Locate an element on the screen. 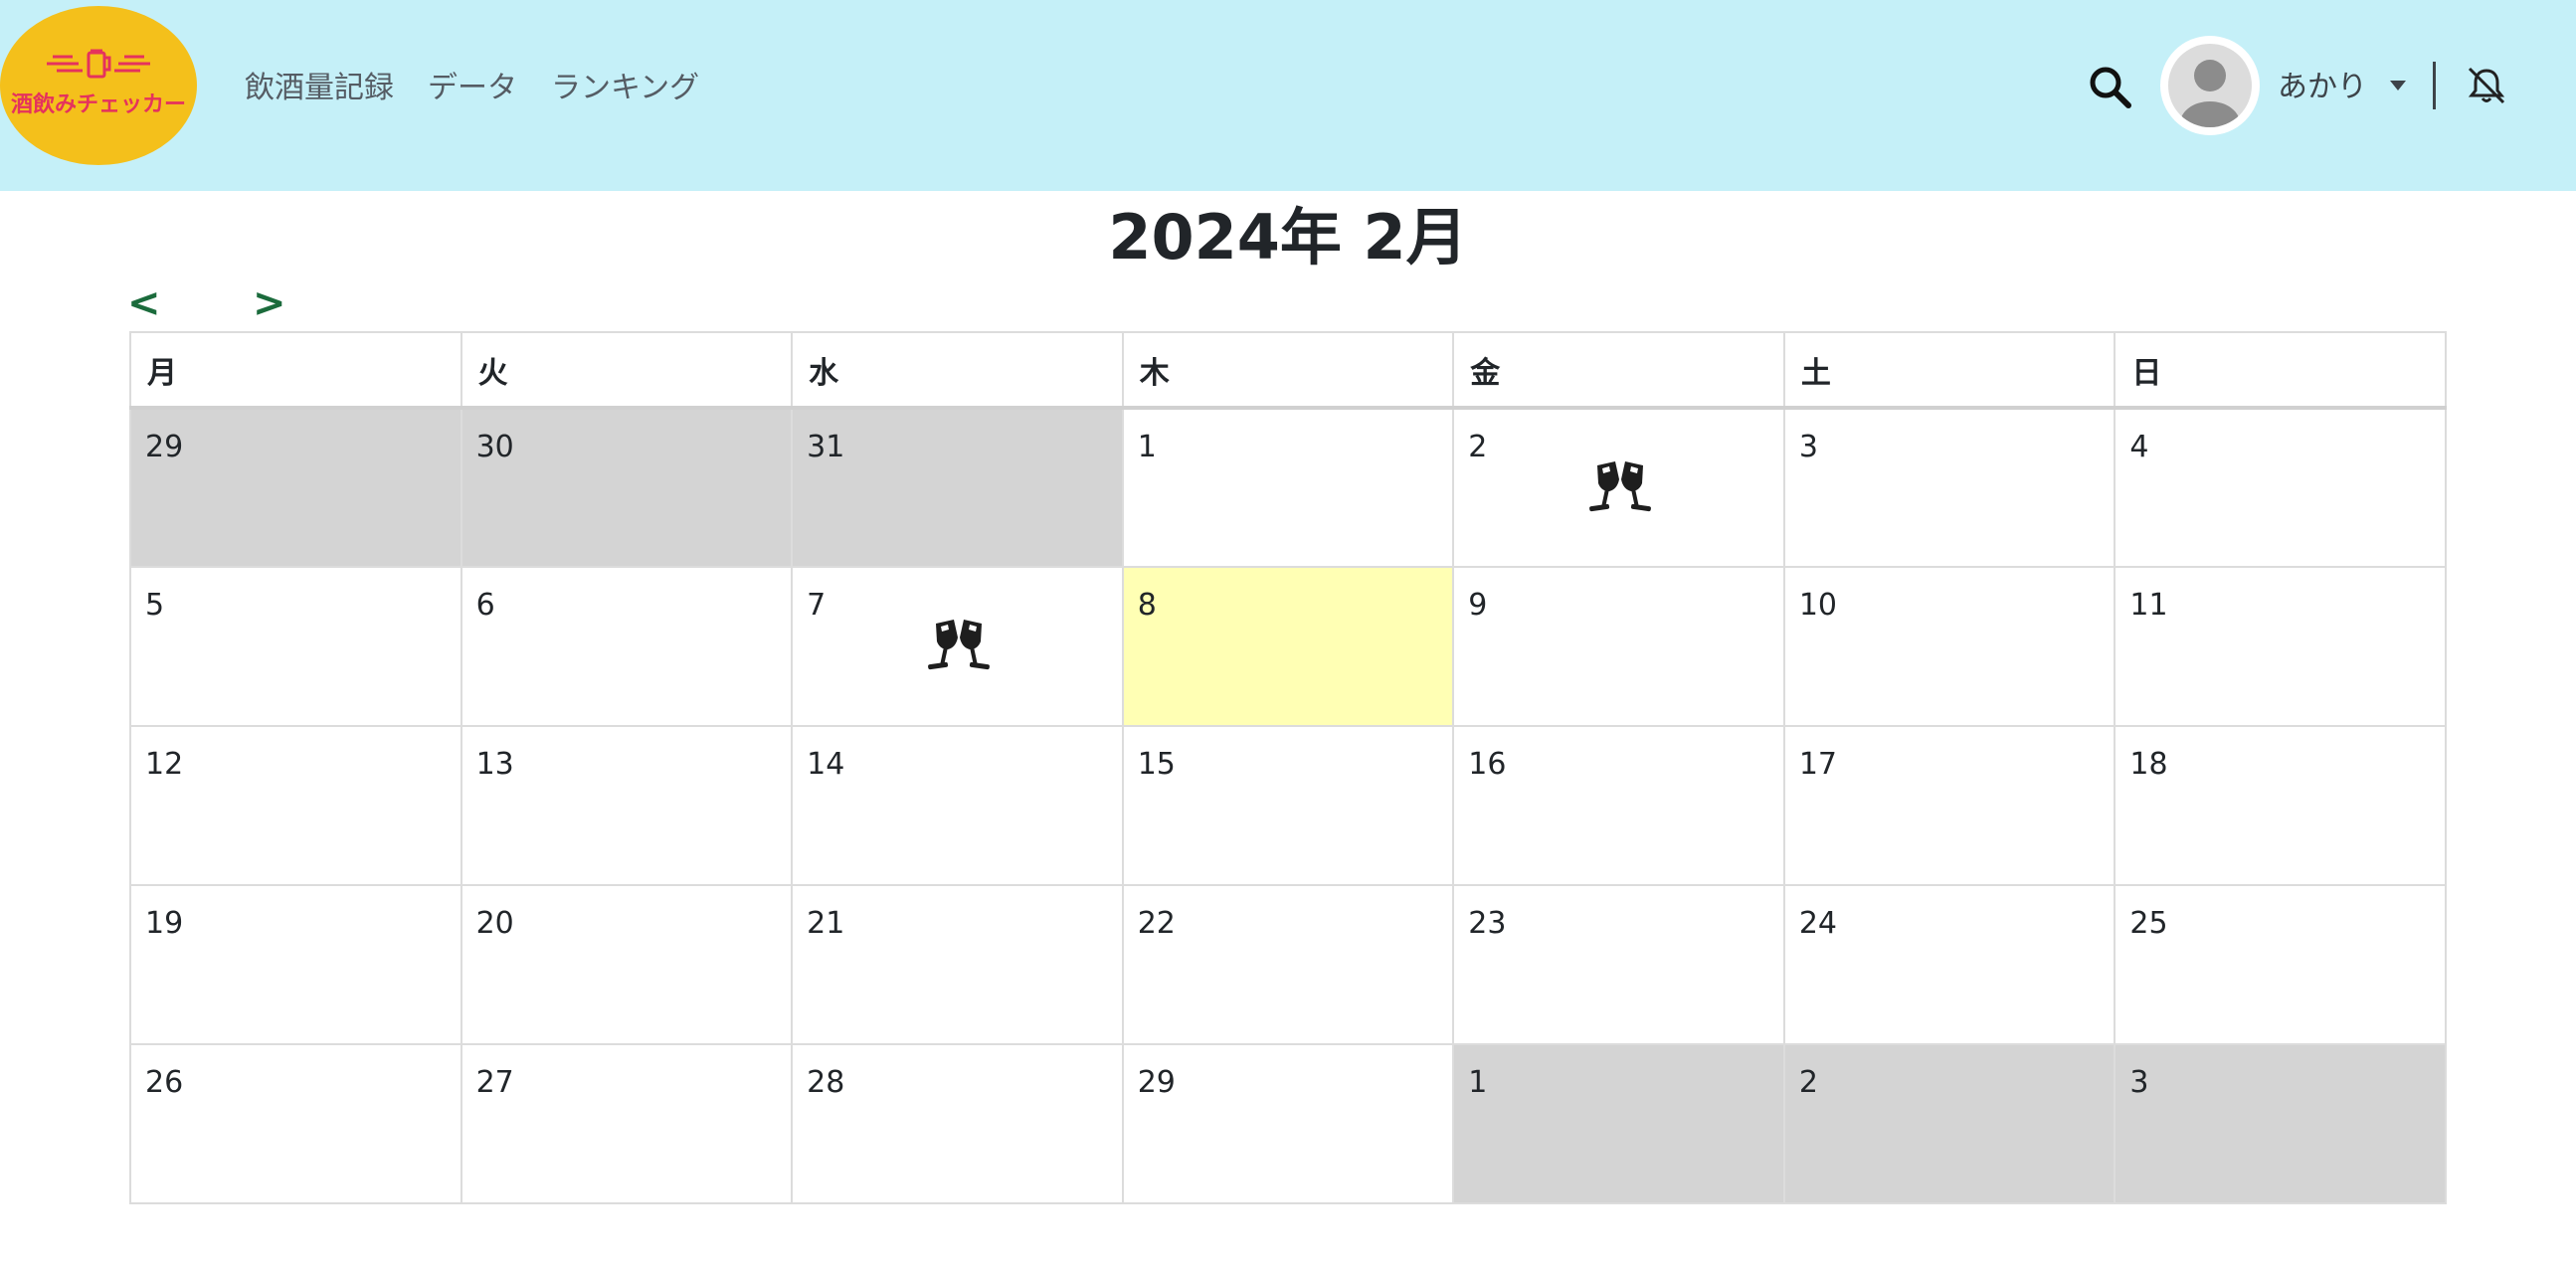  weekday-sun: 日 is located at coordinates (2280, 370).